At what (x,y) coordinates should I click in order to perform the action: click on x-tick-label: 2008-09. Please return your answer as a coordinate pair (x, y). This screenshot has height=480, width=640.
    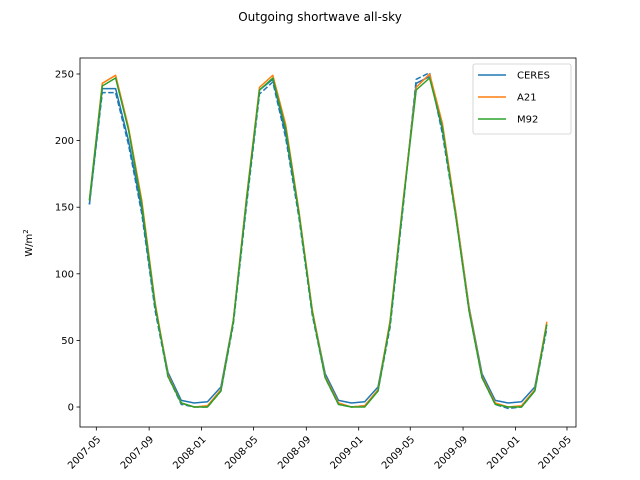
    Looking at the image, I should click on (294, 452).